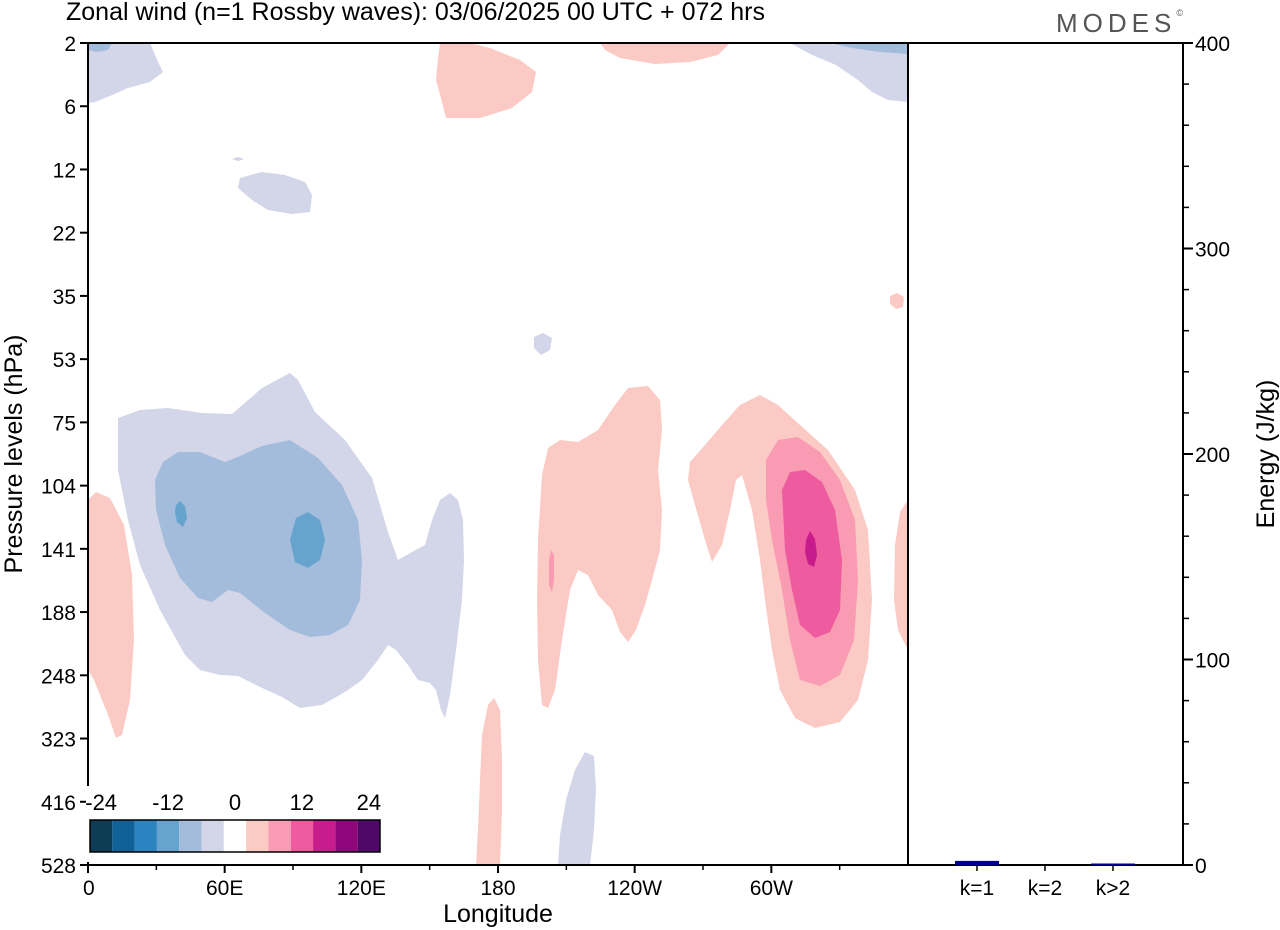 The image size is (1280, 930). I want to click on energy-category-label: k>2, so click(1113, 888).